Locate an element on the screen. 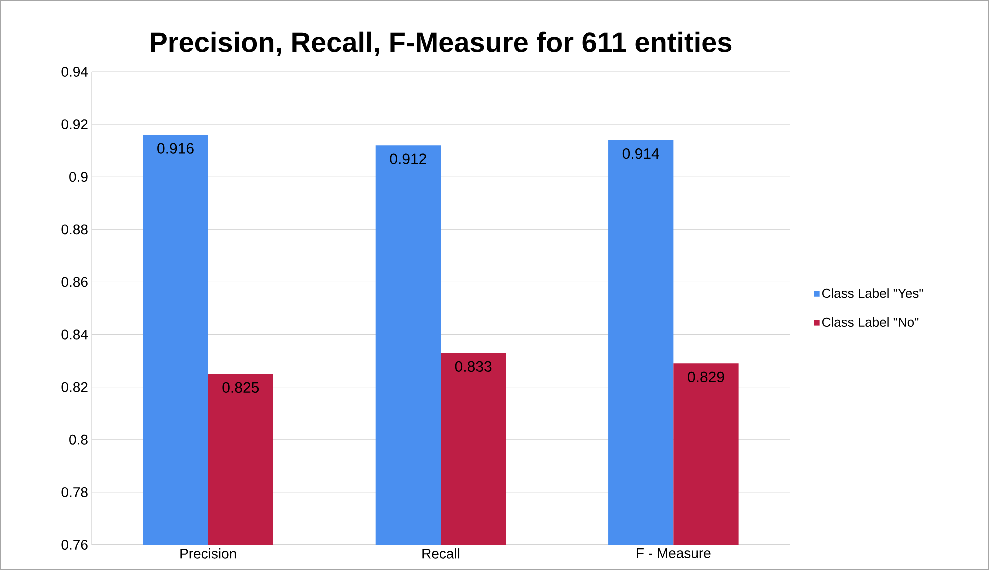 The width and height of the screenshot is (990, 571). data-label: 0.825 is located at coordinates (241, 388).